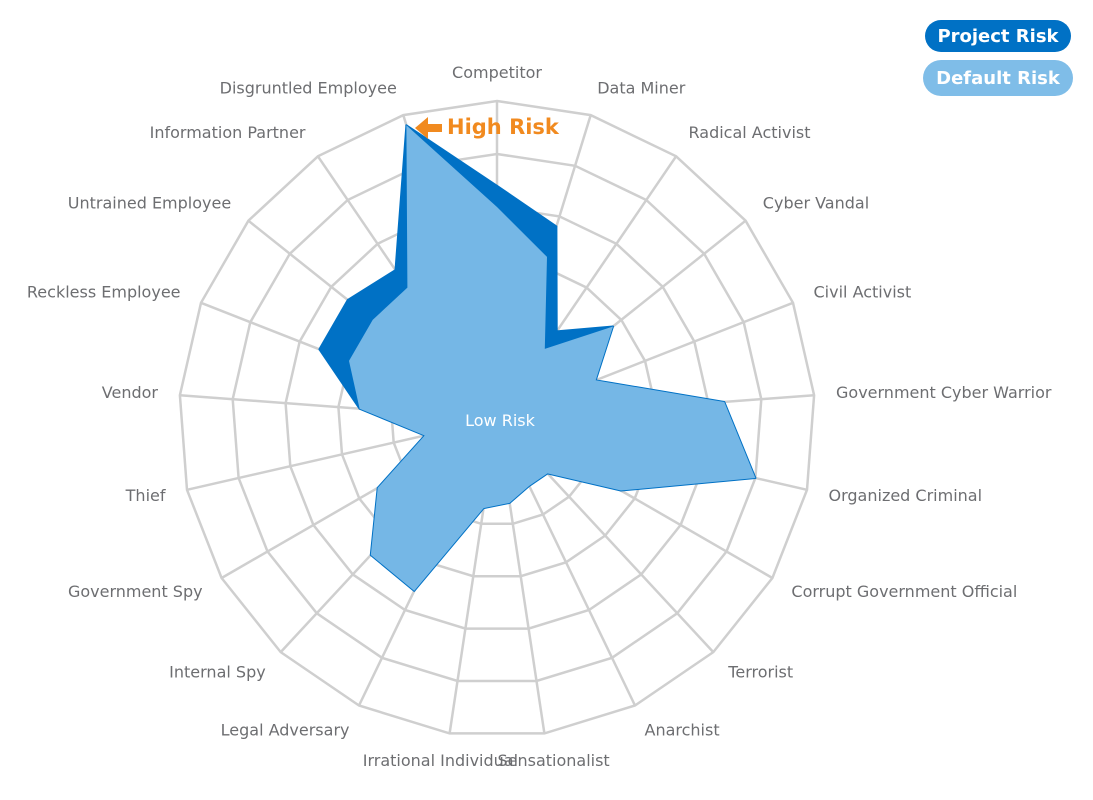  I want to click on axis-label: Vendor, so click(130, 392).